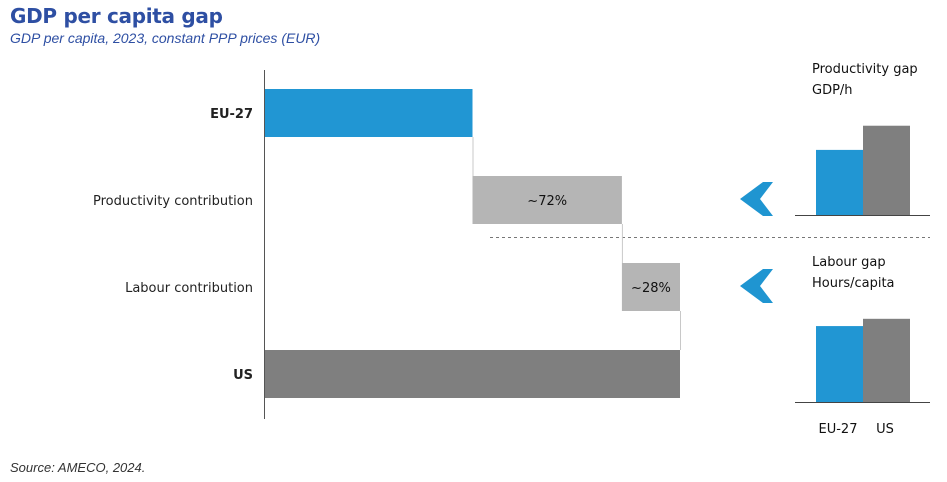  Describe the element at coordinates (173, 201) in the screenshot. I see `category-label: Productivity contribution` at that location.